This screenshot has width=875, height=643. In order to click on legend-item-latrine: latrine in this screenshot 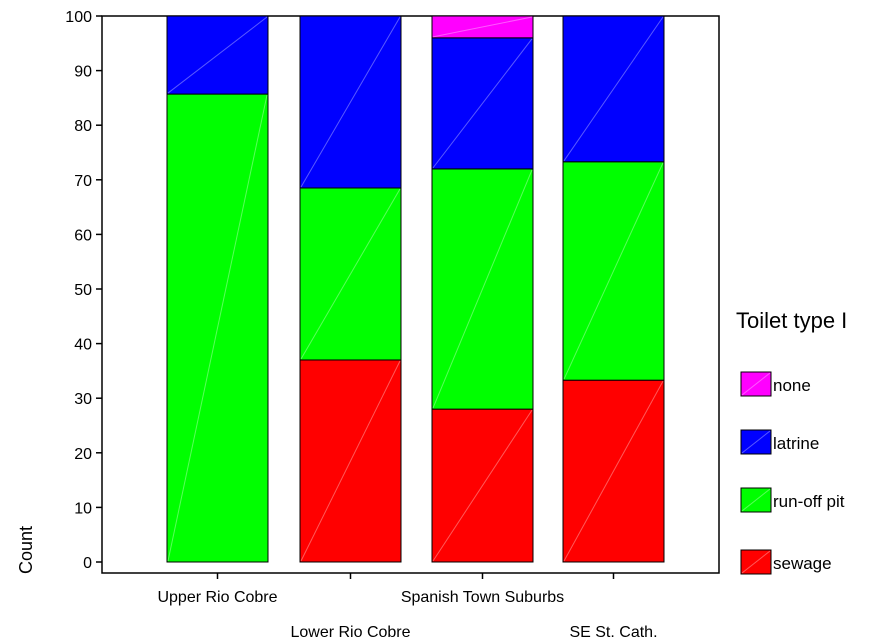, I will do `click(779, 442)`.